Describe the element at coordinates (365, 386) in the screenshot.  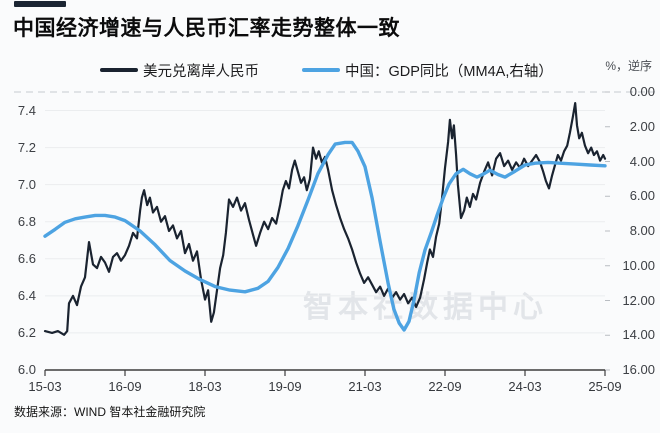
I see `x-axis-tick-label: 21-03` at that location.